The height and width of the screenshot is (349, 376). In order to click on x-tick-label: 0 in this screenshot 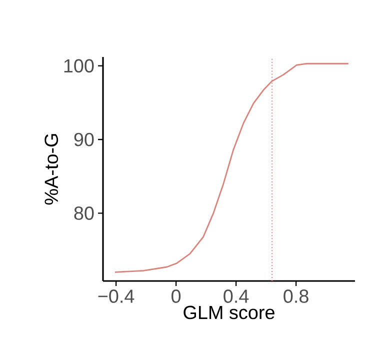, I will do `click(176, 296)`.